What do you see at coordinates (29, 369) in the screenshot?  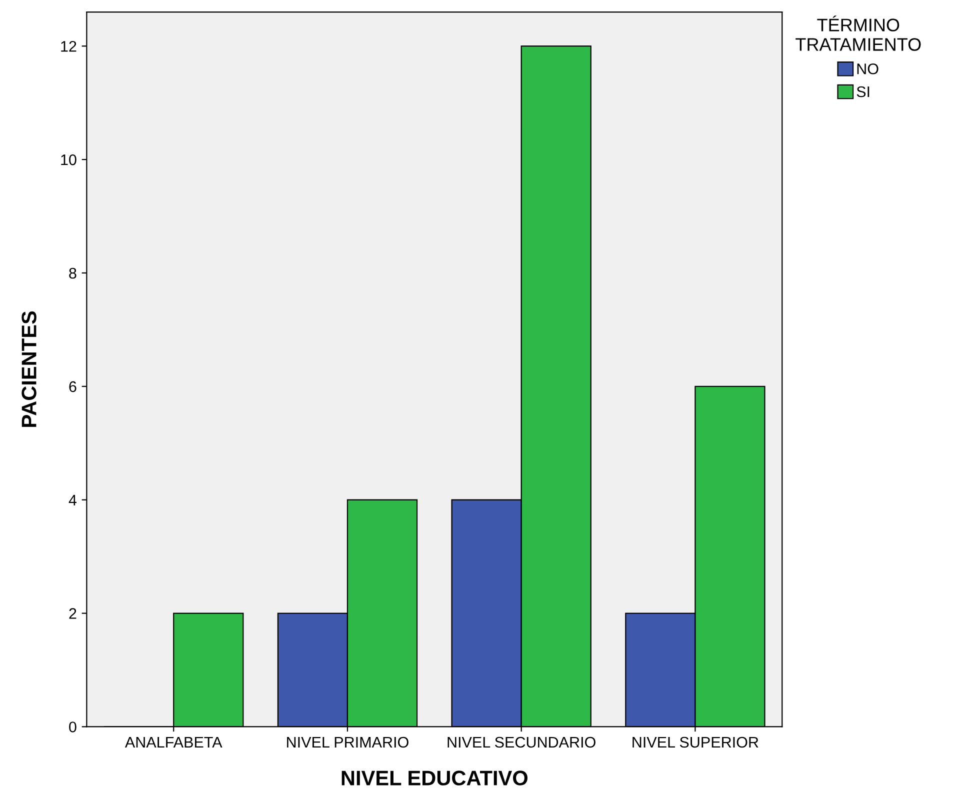 I see `y-axis-title: PACIENTES` at bounding box center [29, 369].